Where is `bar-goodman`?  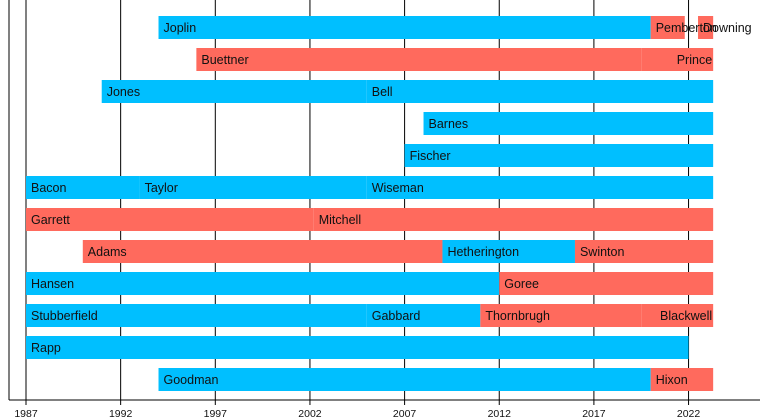
bar-goodman is located at coordinates (404, 379).